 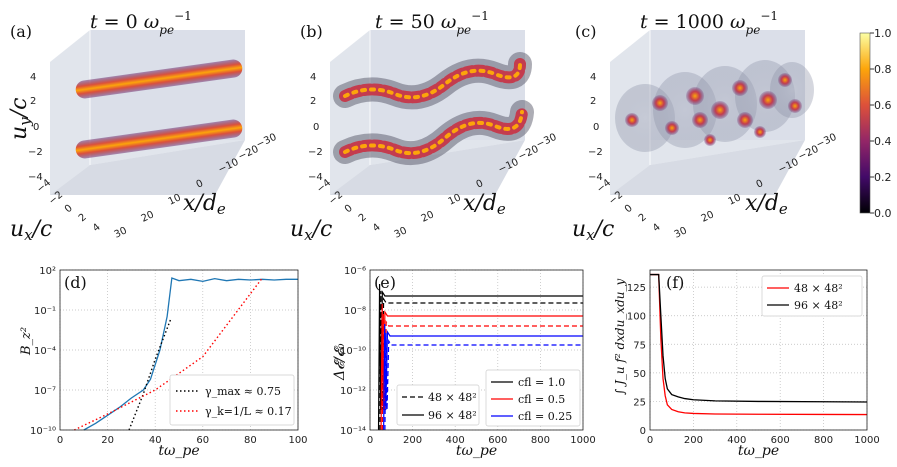 What do you see at coordinates (432, 81) in the screenshot?
I see `beam-upper-perturbed` at bounding box center [432, 81].